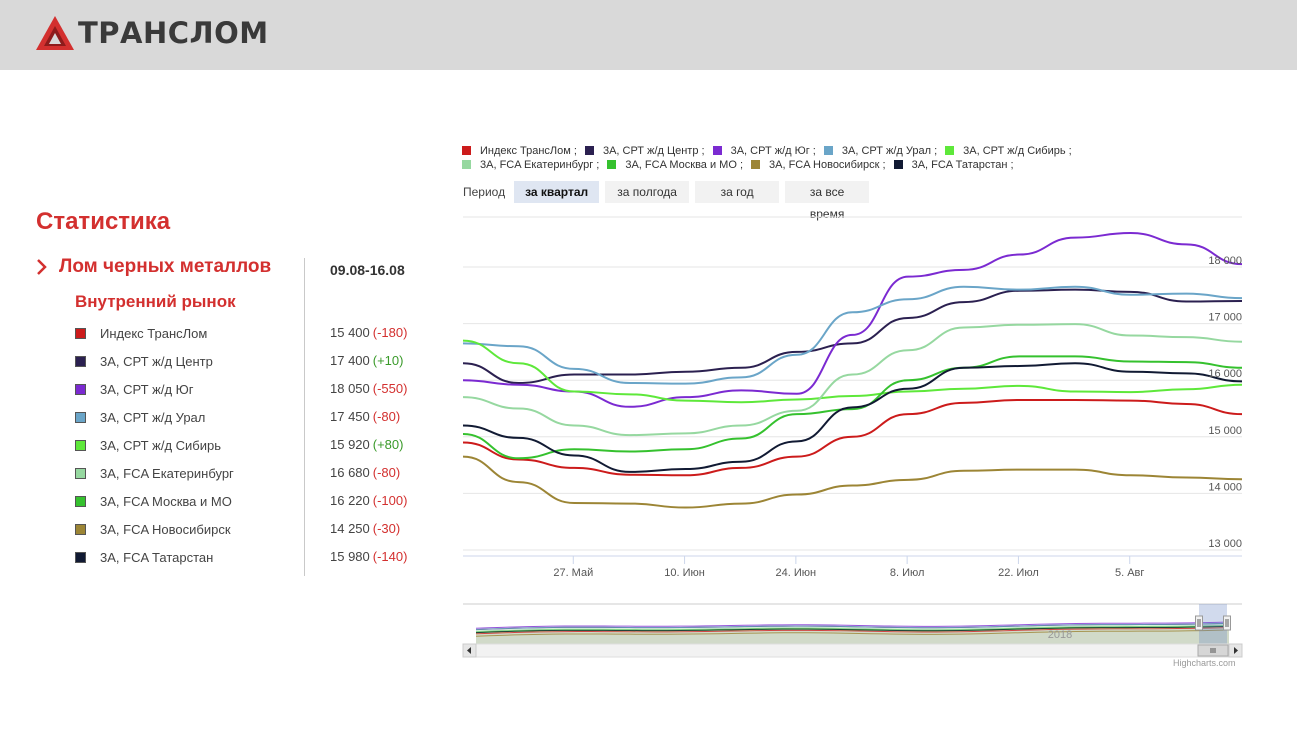  What do you see at coordinates (245, 558) in the screenshot?
I see `price-row: 3А, FCA Татарстан 15 980 (-140)` at bounding box center [245, 558].